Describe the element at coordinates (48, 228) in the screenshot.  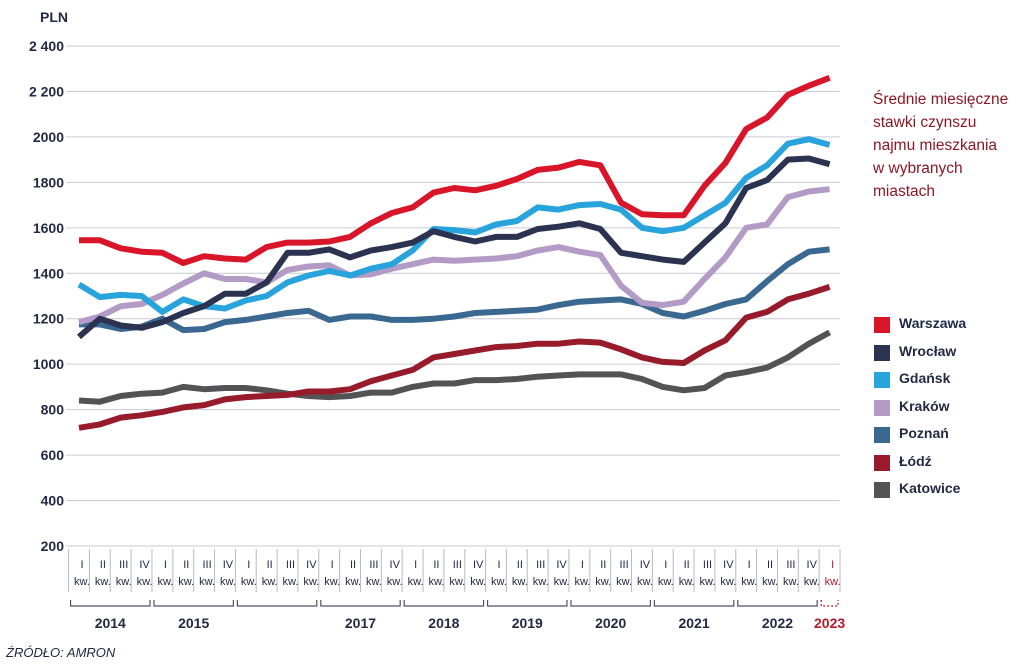
I see `y-tick-label: 1600` at that location.